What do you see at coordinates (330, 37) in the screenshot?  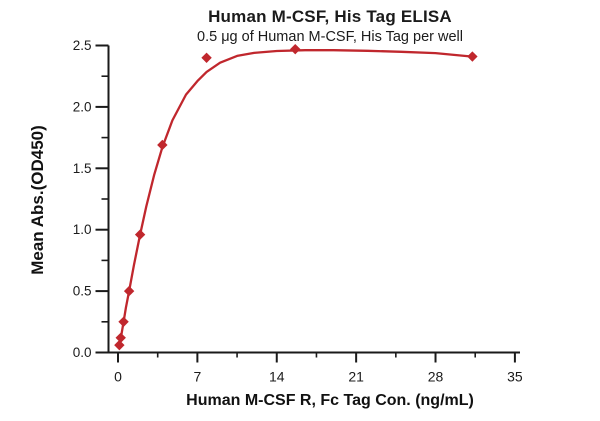 I see `chart-subtitle: 0.5 μg of Human M-CSF, His Tag per well` at bounding box center [330, 37].